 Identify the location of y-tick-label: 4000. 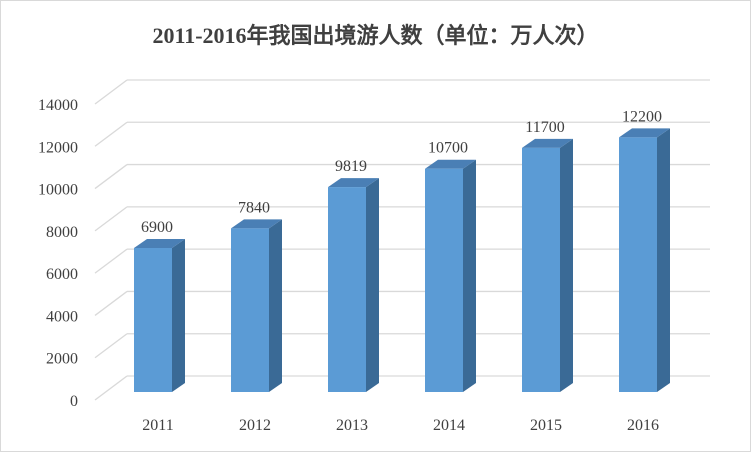
(62, 316).